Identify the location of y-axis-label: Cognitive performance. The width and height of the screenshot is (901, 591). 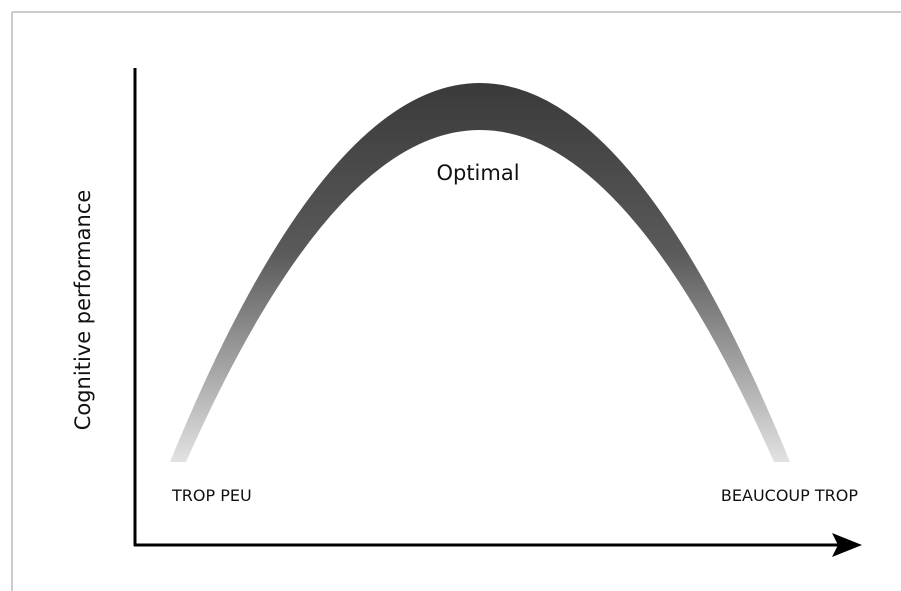
(83, 310).